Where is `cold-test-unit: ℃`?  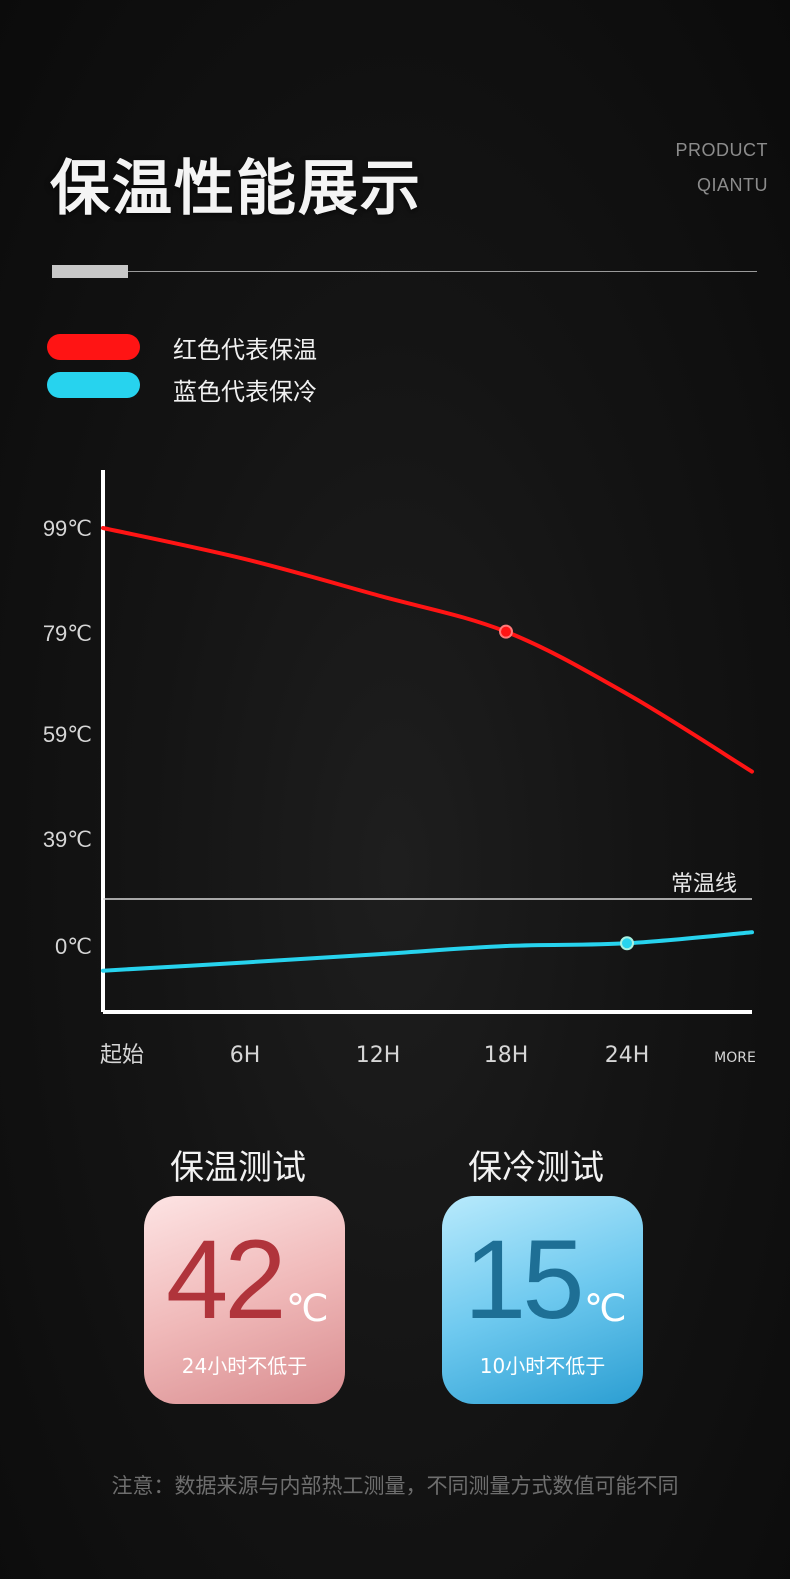
cold-test-unit: ℃ is located at coordinates (605, 1309).